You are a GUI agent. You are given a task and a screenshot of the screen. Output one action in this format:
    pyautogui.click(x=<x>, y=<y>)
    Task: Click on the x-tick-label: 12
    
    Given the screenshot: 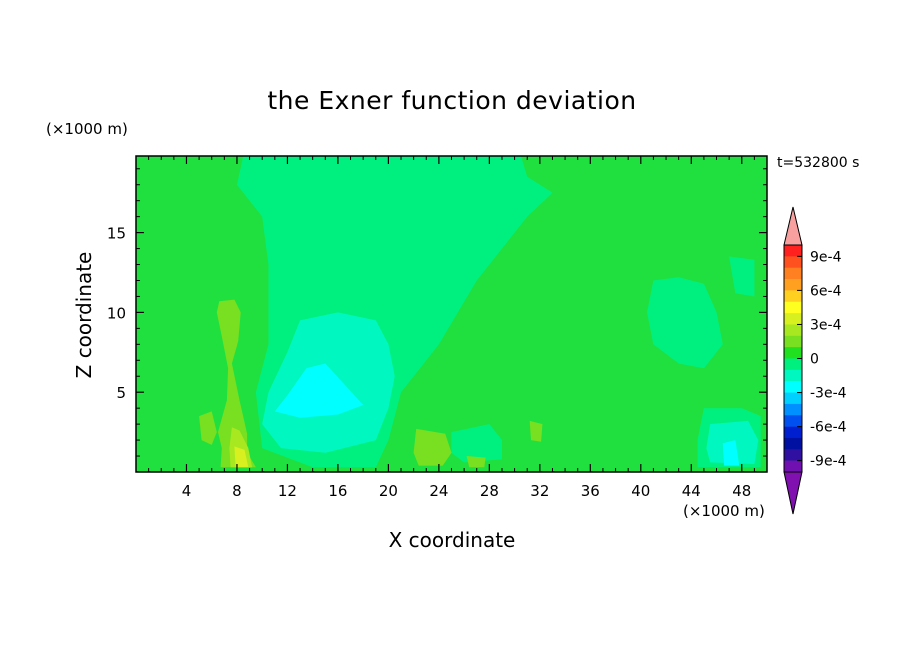 What is the action you would take?
    pyautogui.click(x=287, y=491)
    